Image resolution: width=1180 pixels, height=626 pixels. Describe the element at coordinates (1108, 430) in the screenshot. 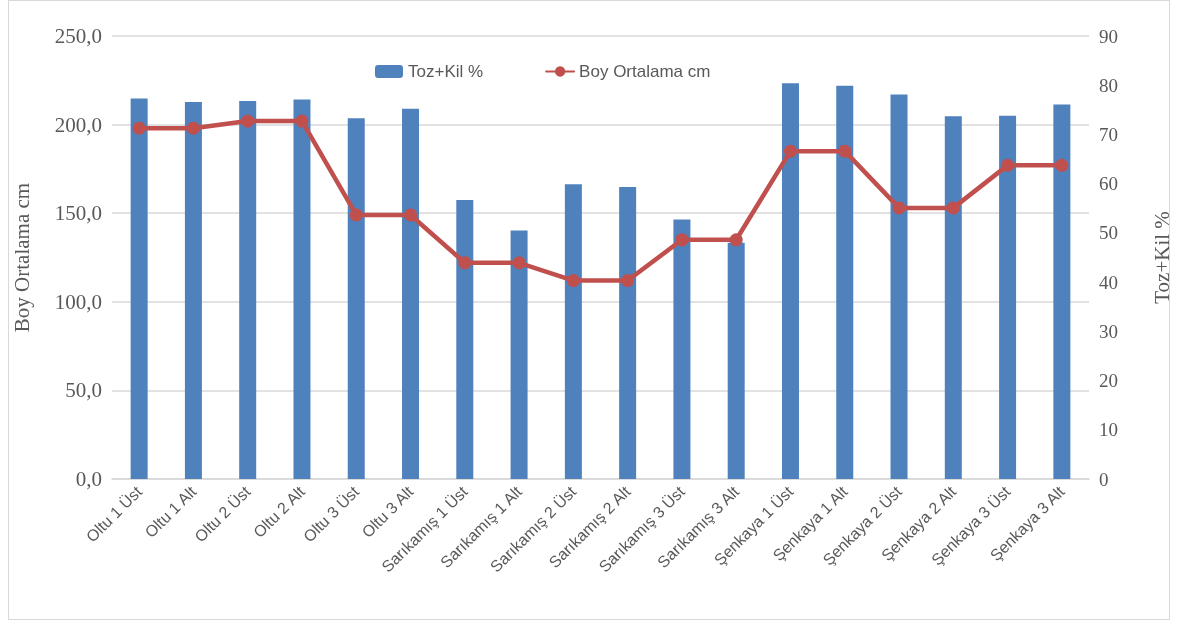

I see `y2-tick-label: 10` at that location.